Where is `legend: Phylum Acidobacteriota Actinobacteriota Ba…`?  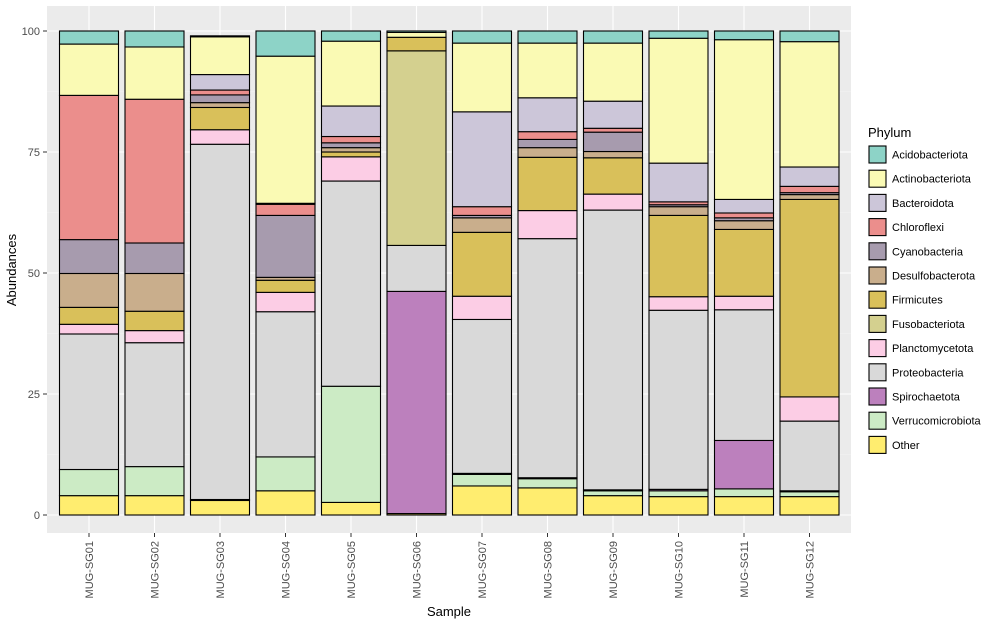 legend: Phylum Acidobacteriota Actinobacteriota Ba… is located at coordinates (925, 289).